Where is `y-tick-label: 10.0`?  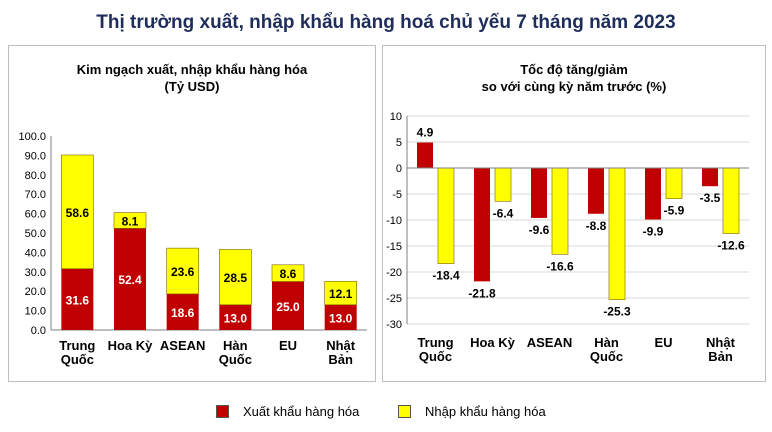
y-tick-label: 10.0 is located at coordinates (35, 312).